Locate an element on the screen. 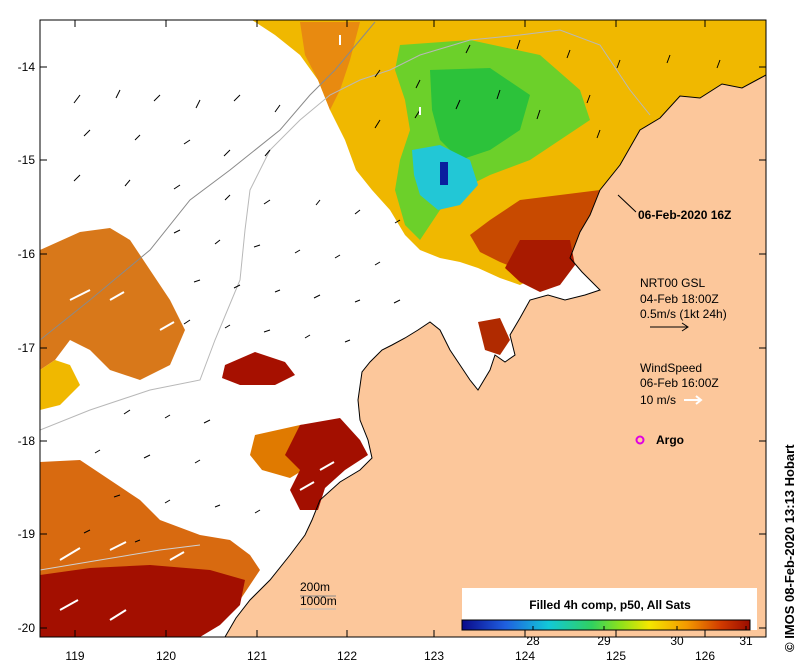 Image resolution: width=809 pixels, height=672 pixels. sst-red-bay is located at coordinates (494, 336).